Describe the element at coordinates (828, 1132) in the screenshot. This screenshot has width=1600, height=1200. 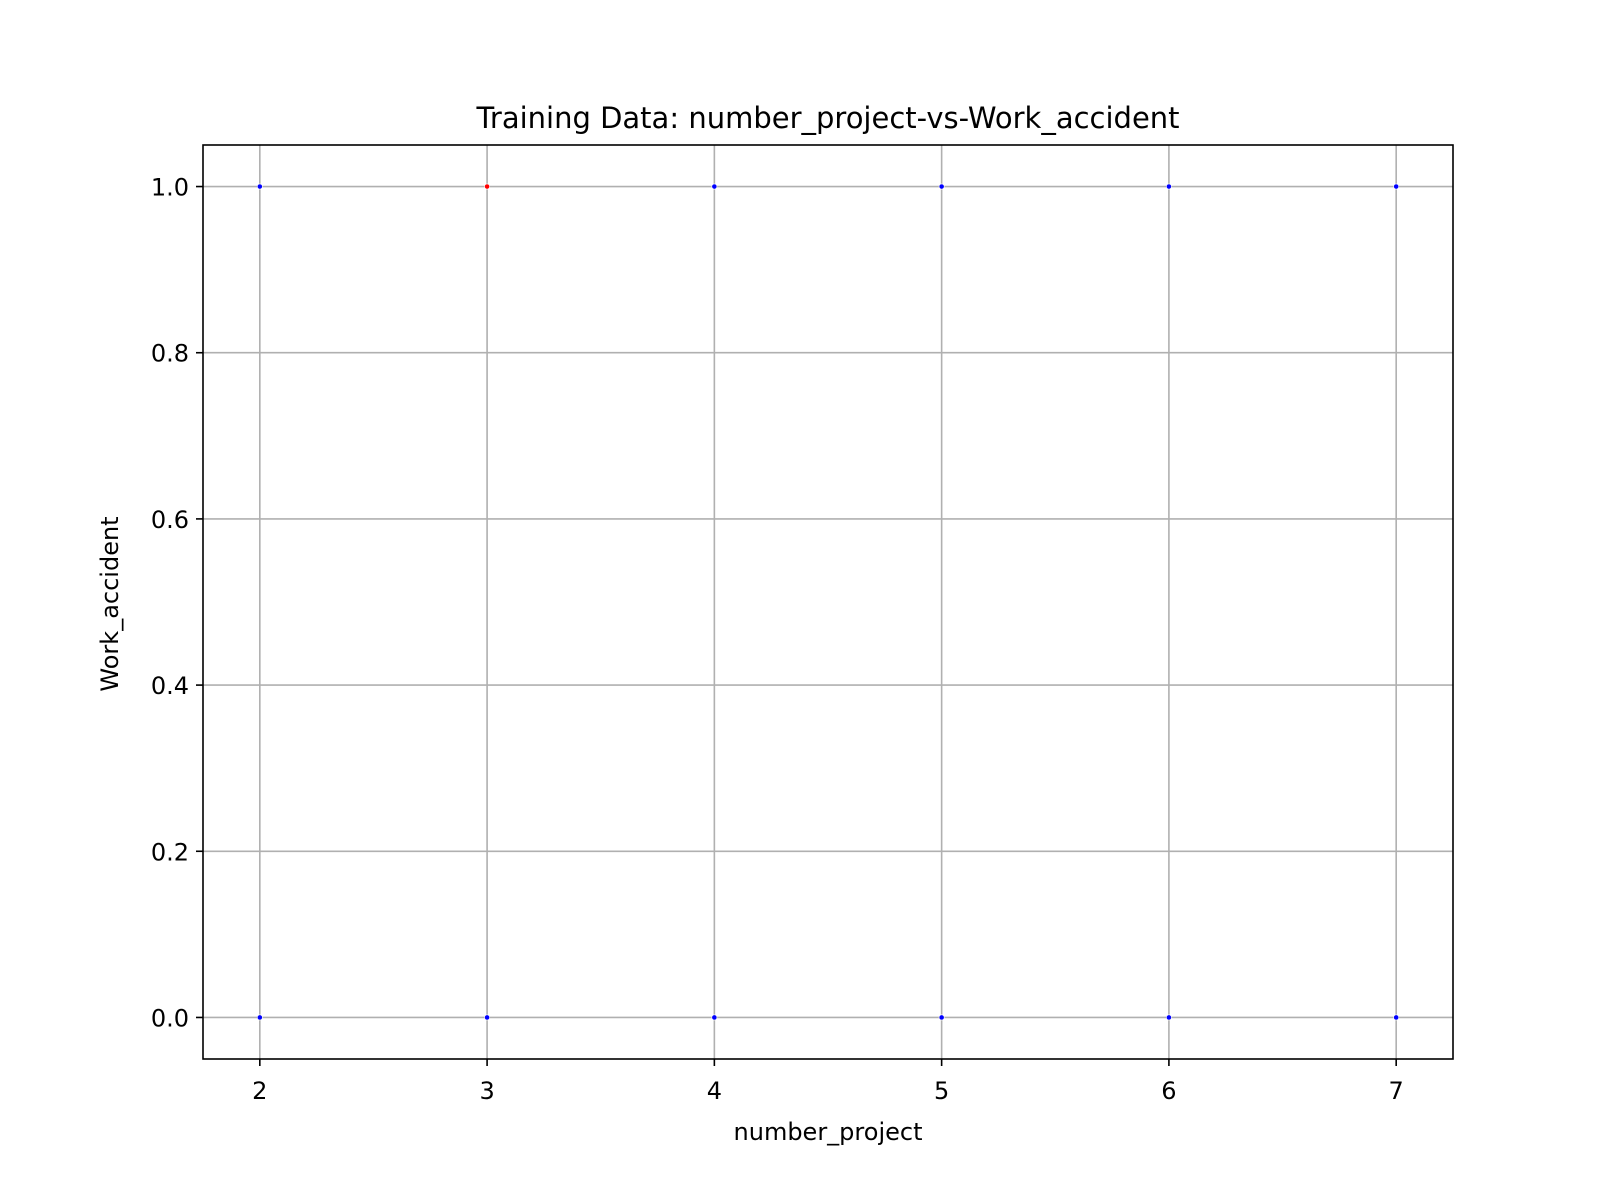
I see `x-axis-label: number_project` at that location.